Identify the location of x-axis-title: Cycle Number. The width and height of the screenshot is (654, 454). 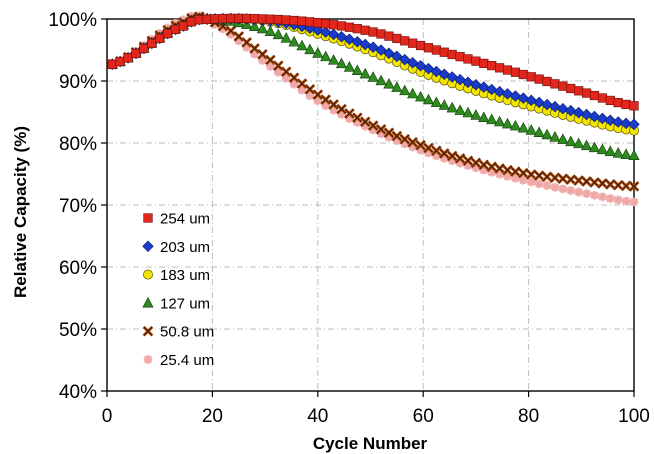
(370, 443).